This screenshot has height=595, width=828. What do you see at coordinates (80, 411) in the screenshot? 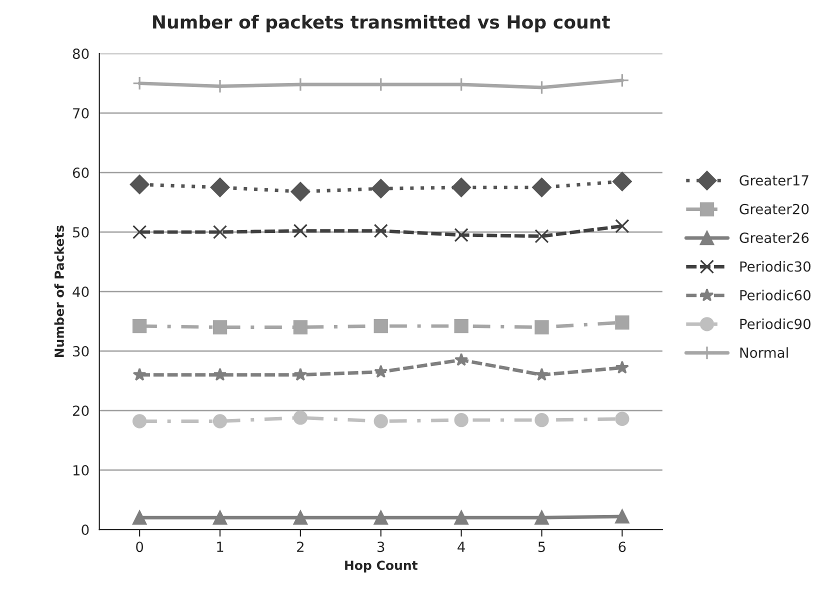
I see `y-tick-label: 20` at bounding box center [80, 411].